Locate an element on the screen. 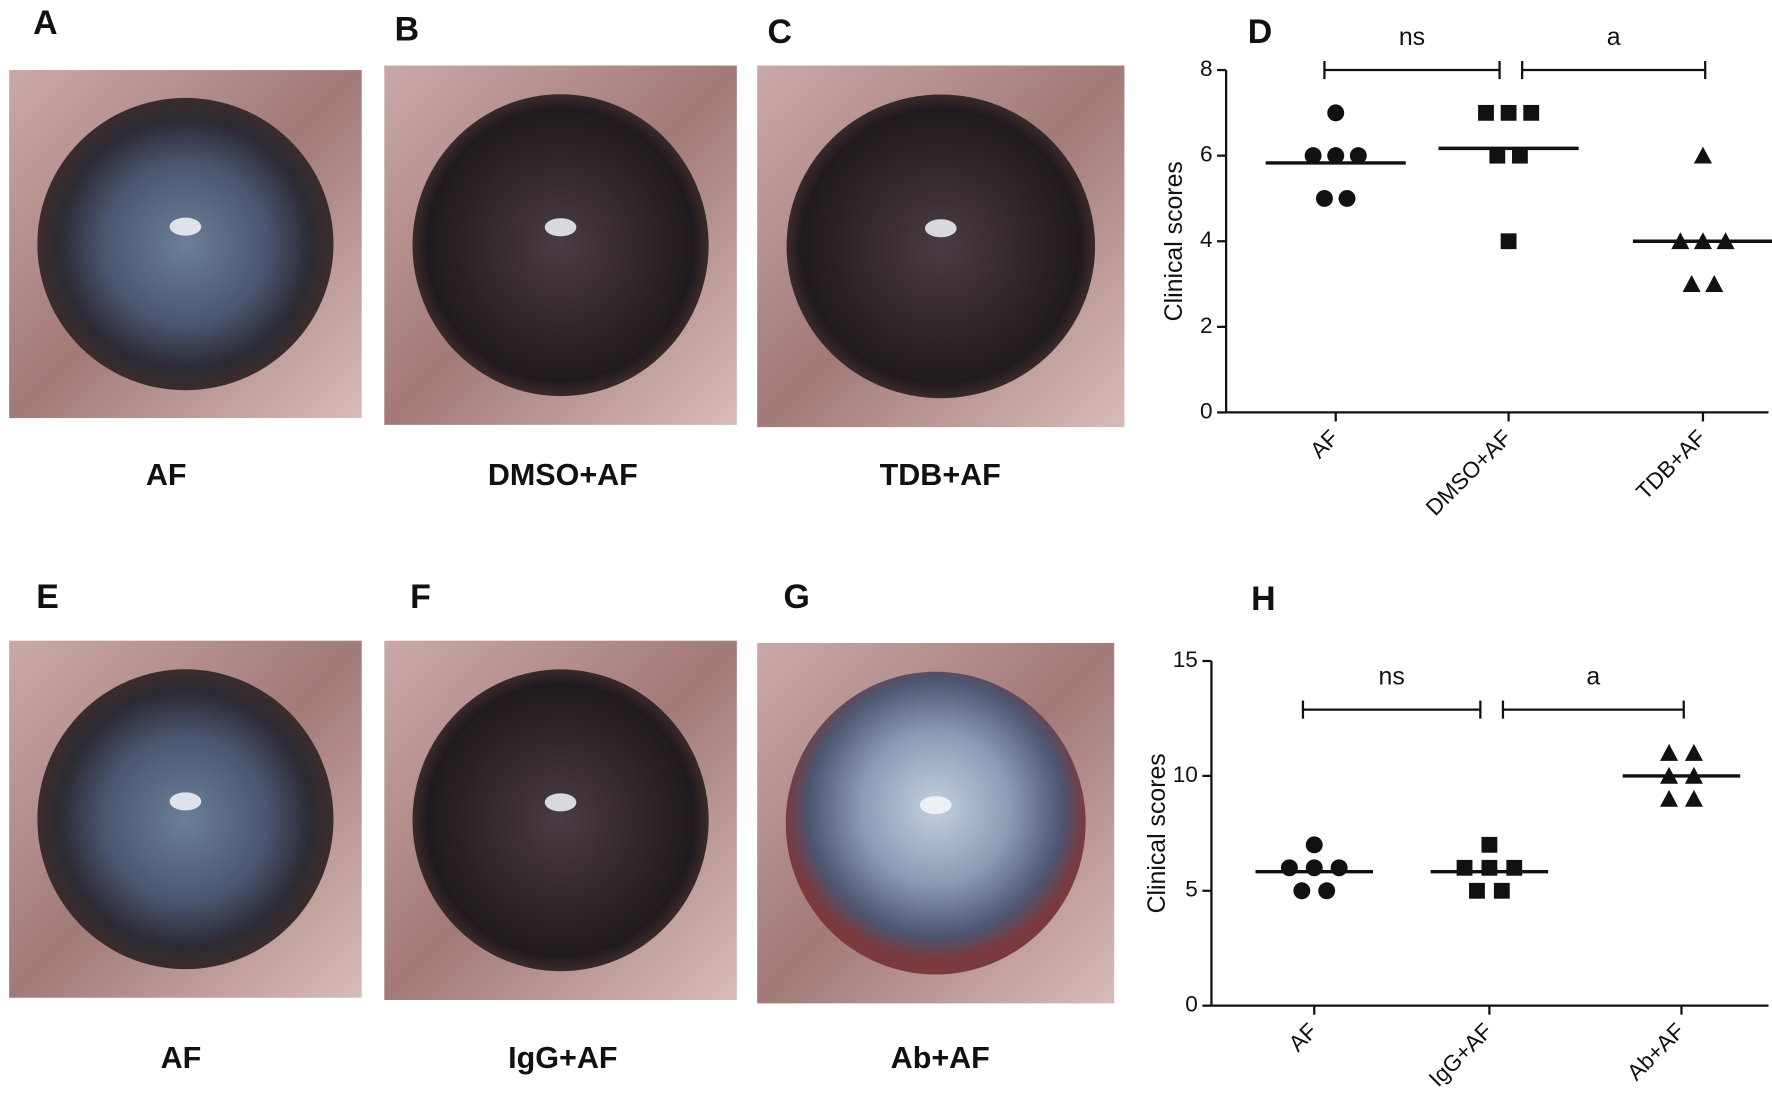  y-tick-label: 10 is located at coordinates (1185, 774).